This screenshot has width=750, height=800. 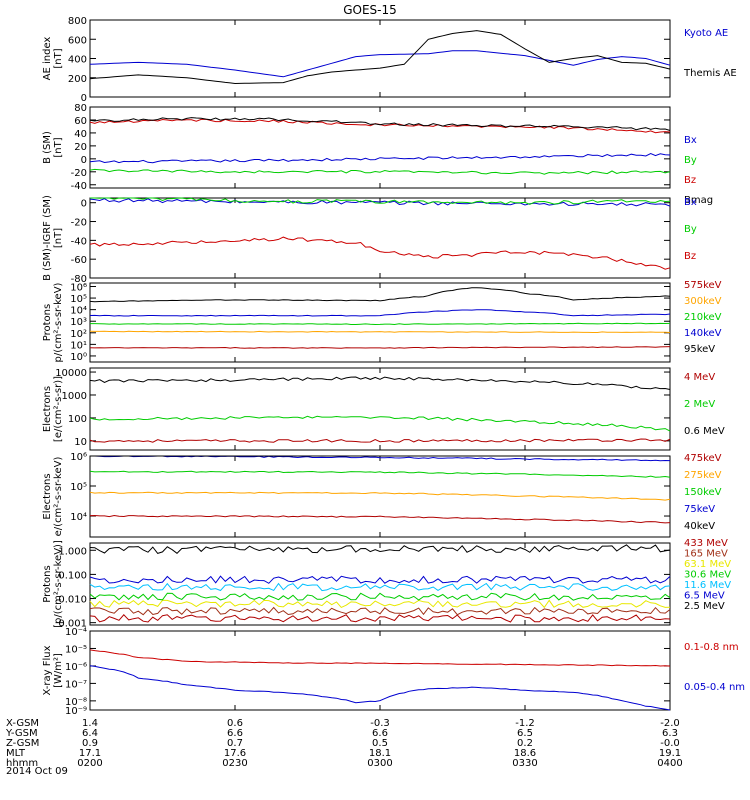 What do you see at coordinates (525, 733) in the screenshot?
I see `bottom-row-value: 6.5` at bounding box center [525, 733].